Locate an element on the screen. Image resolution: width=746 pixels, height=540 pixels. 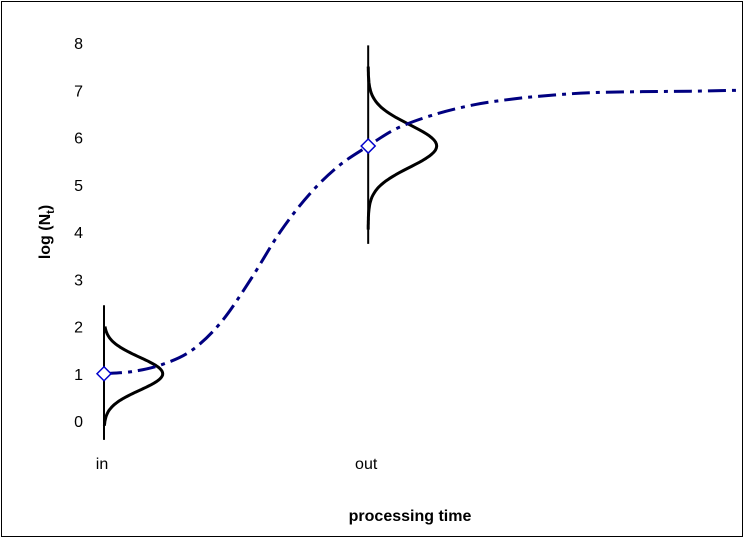
x-category-label: in is located at coordinates (102, 464).